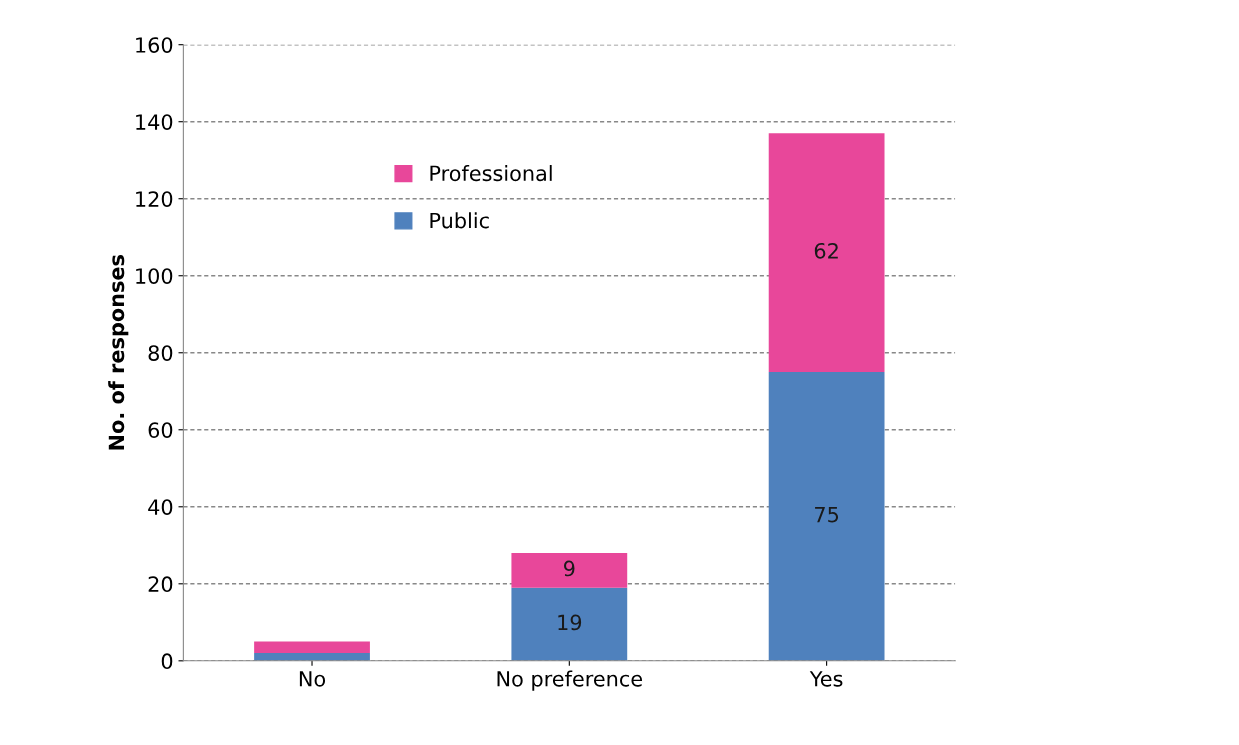 Image resolution: width=1239 pixels, height=745 pixels. What do you see at coordinates (154, 45) in the screenshot?
I see `y-tick-label: 160` at bounding box center [154, 45].